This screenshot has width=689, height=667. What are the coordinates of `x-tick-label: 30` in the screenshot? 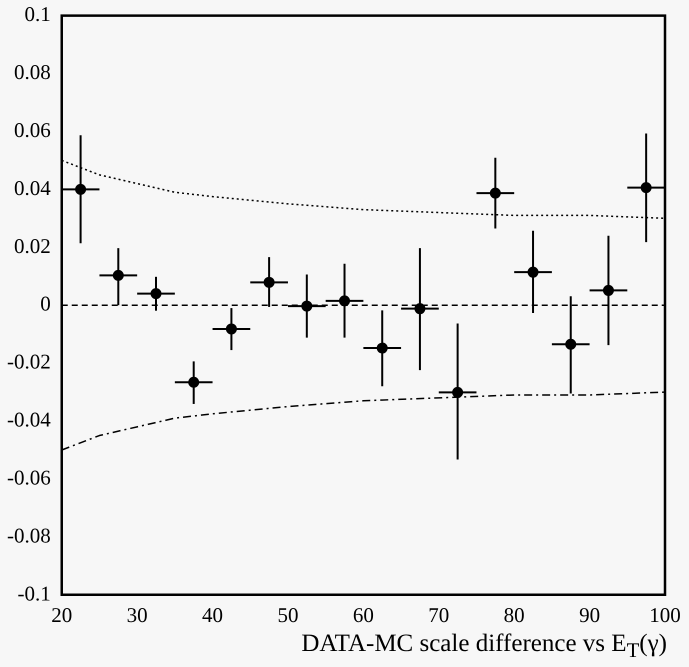 It's located at (137, 614).